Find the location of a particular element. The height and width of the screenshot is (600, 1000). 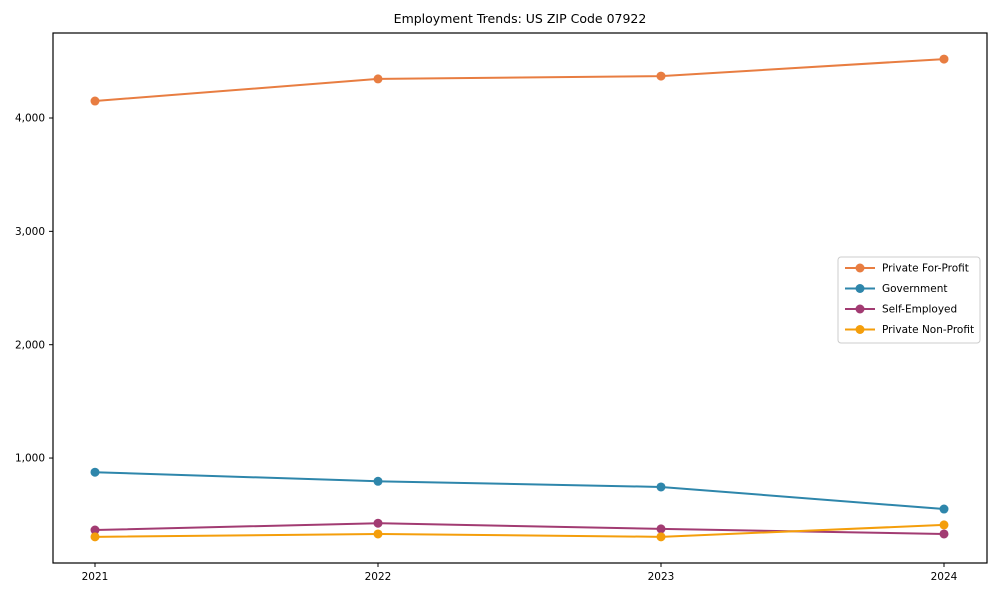

legend-marker-government is located at coordinates (860, 288).